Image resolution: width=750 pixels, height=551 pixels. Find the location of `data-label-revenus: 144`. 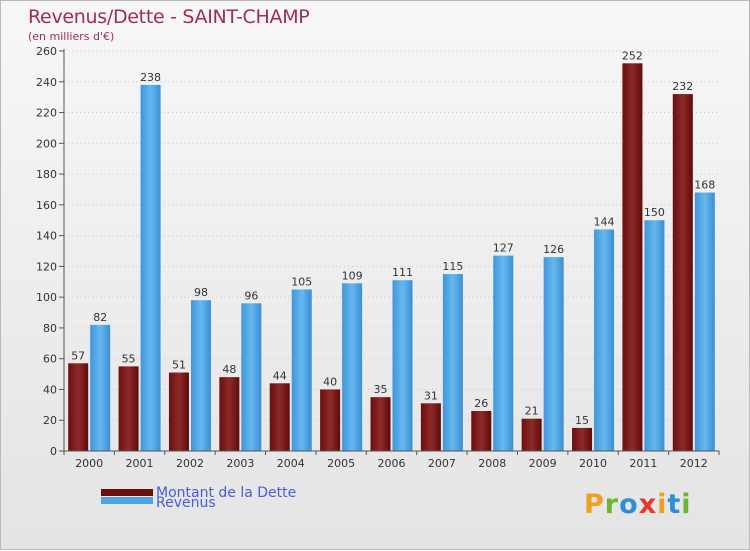

data-label-revenus: 144 is located at coordinates (604, 221).